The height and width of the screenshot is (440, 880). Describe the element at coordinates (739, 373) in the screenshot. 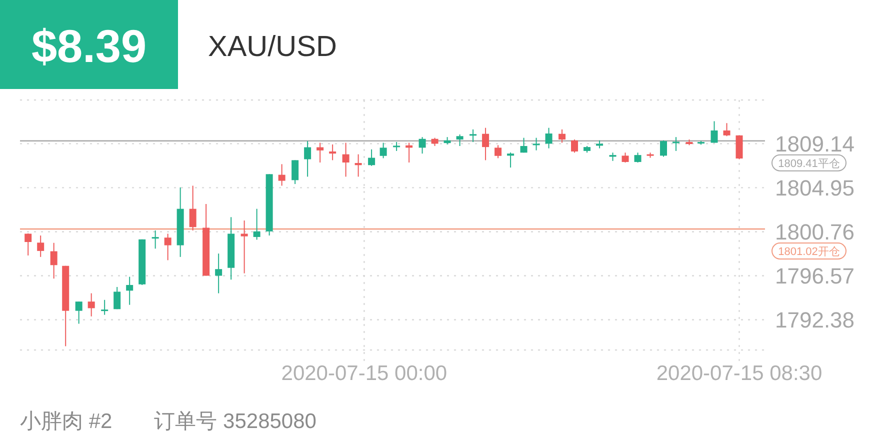

I see `x-tick-label: 2020-07-15 08:30` at that location.